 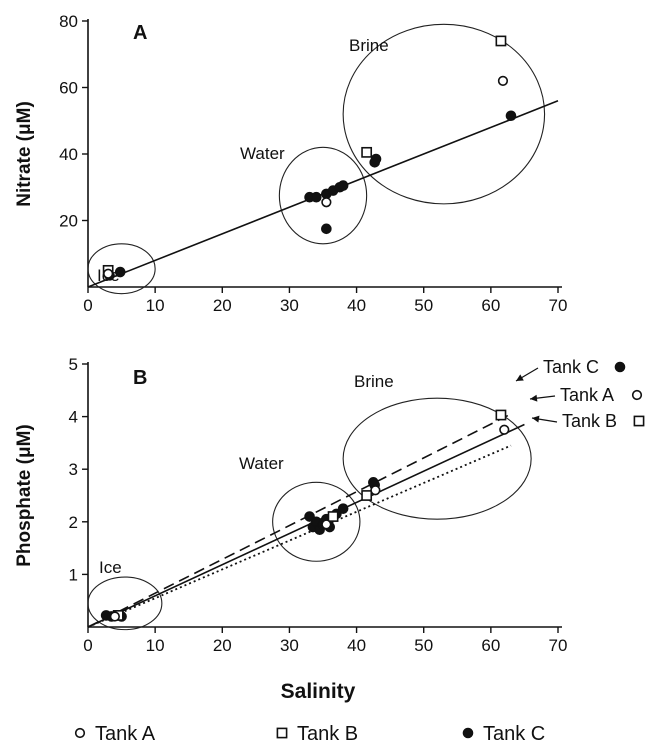 I want to click on y-axis-label: Nitrate (μM), so click(x=24, y=154).